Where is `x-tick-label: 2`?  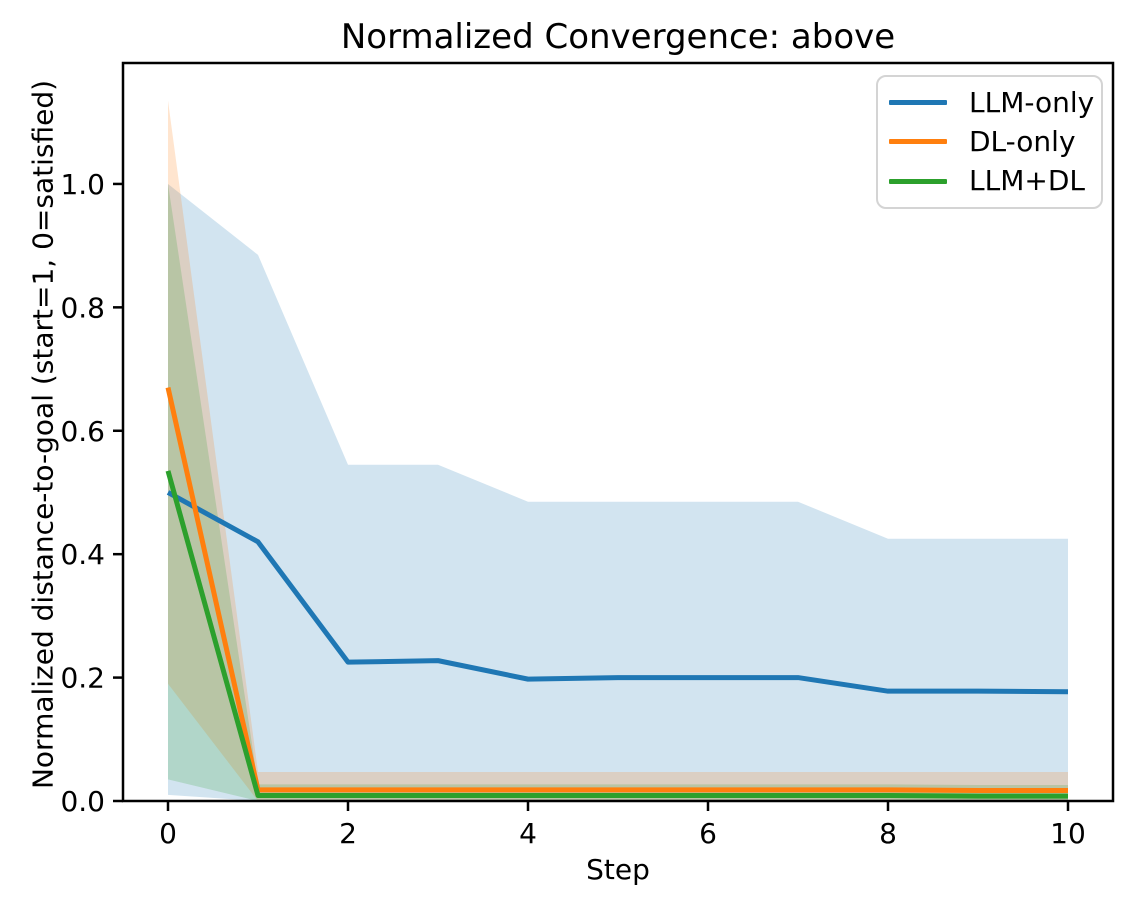
x-tick-label: 2 is located at coordinates (348, 833).